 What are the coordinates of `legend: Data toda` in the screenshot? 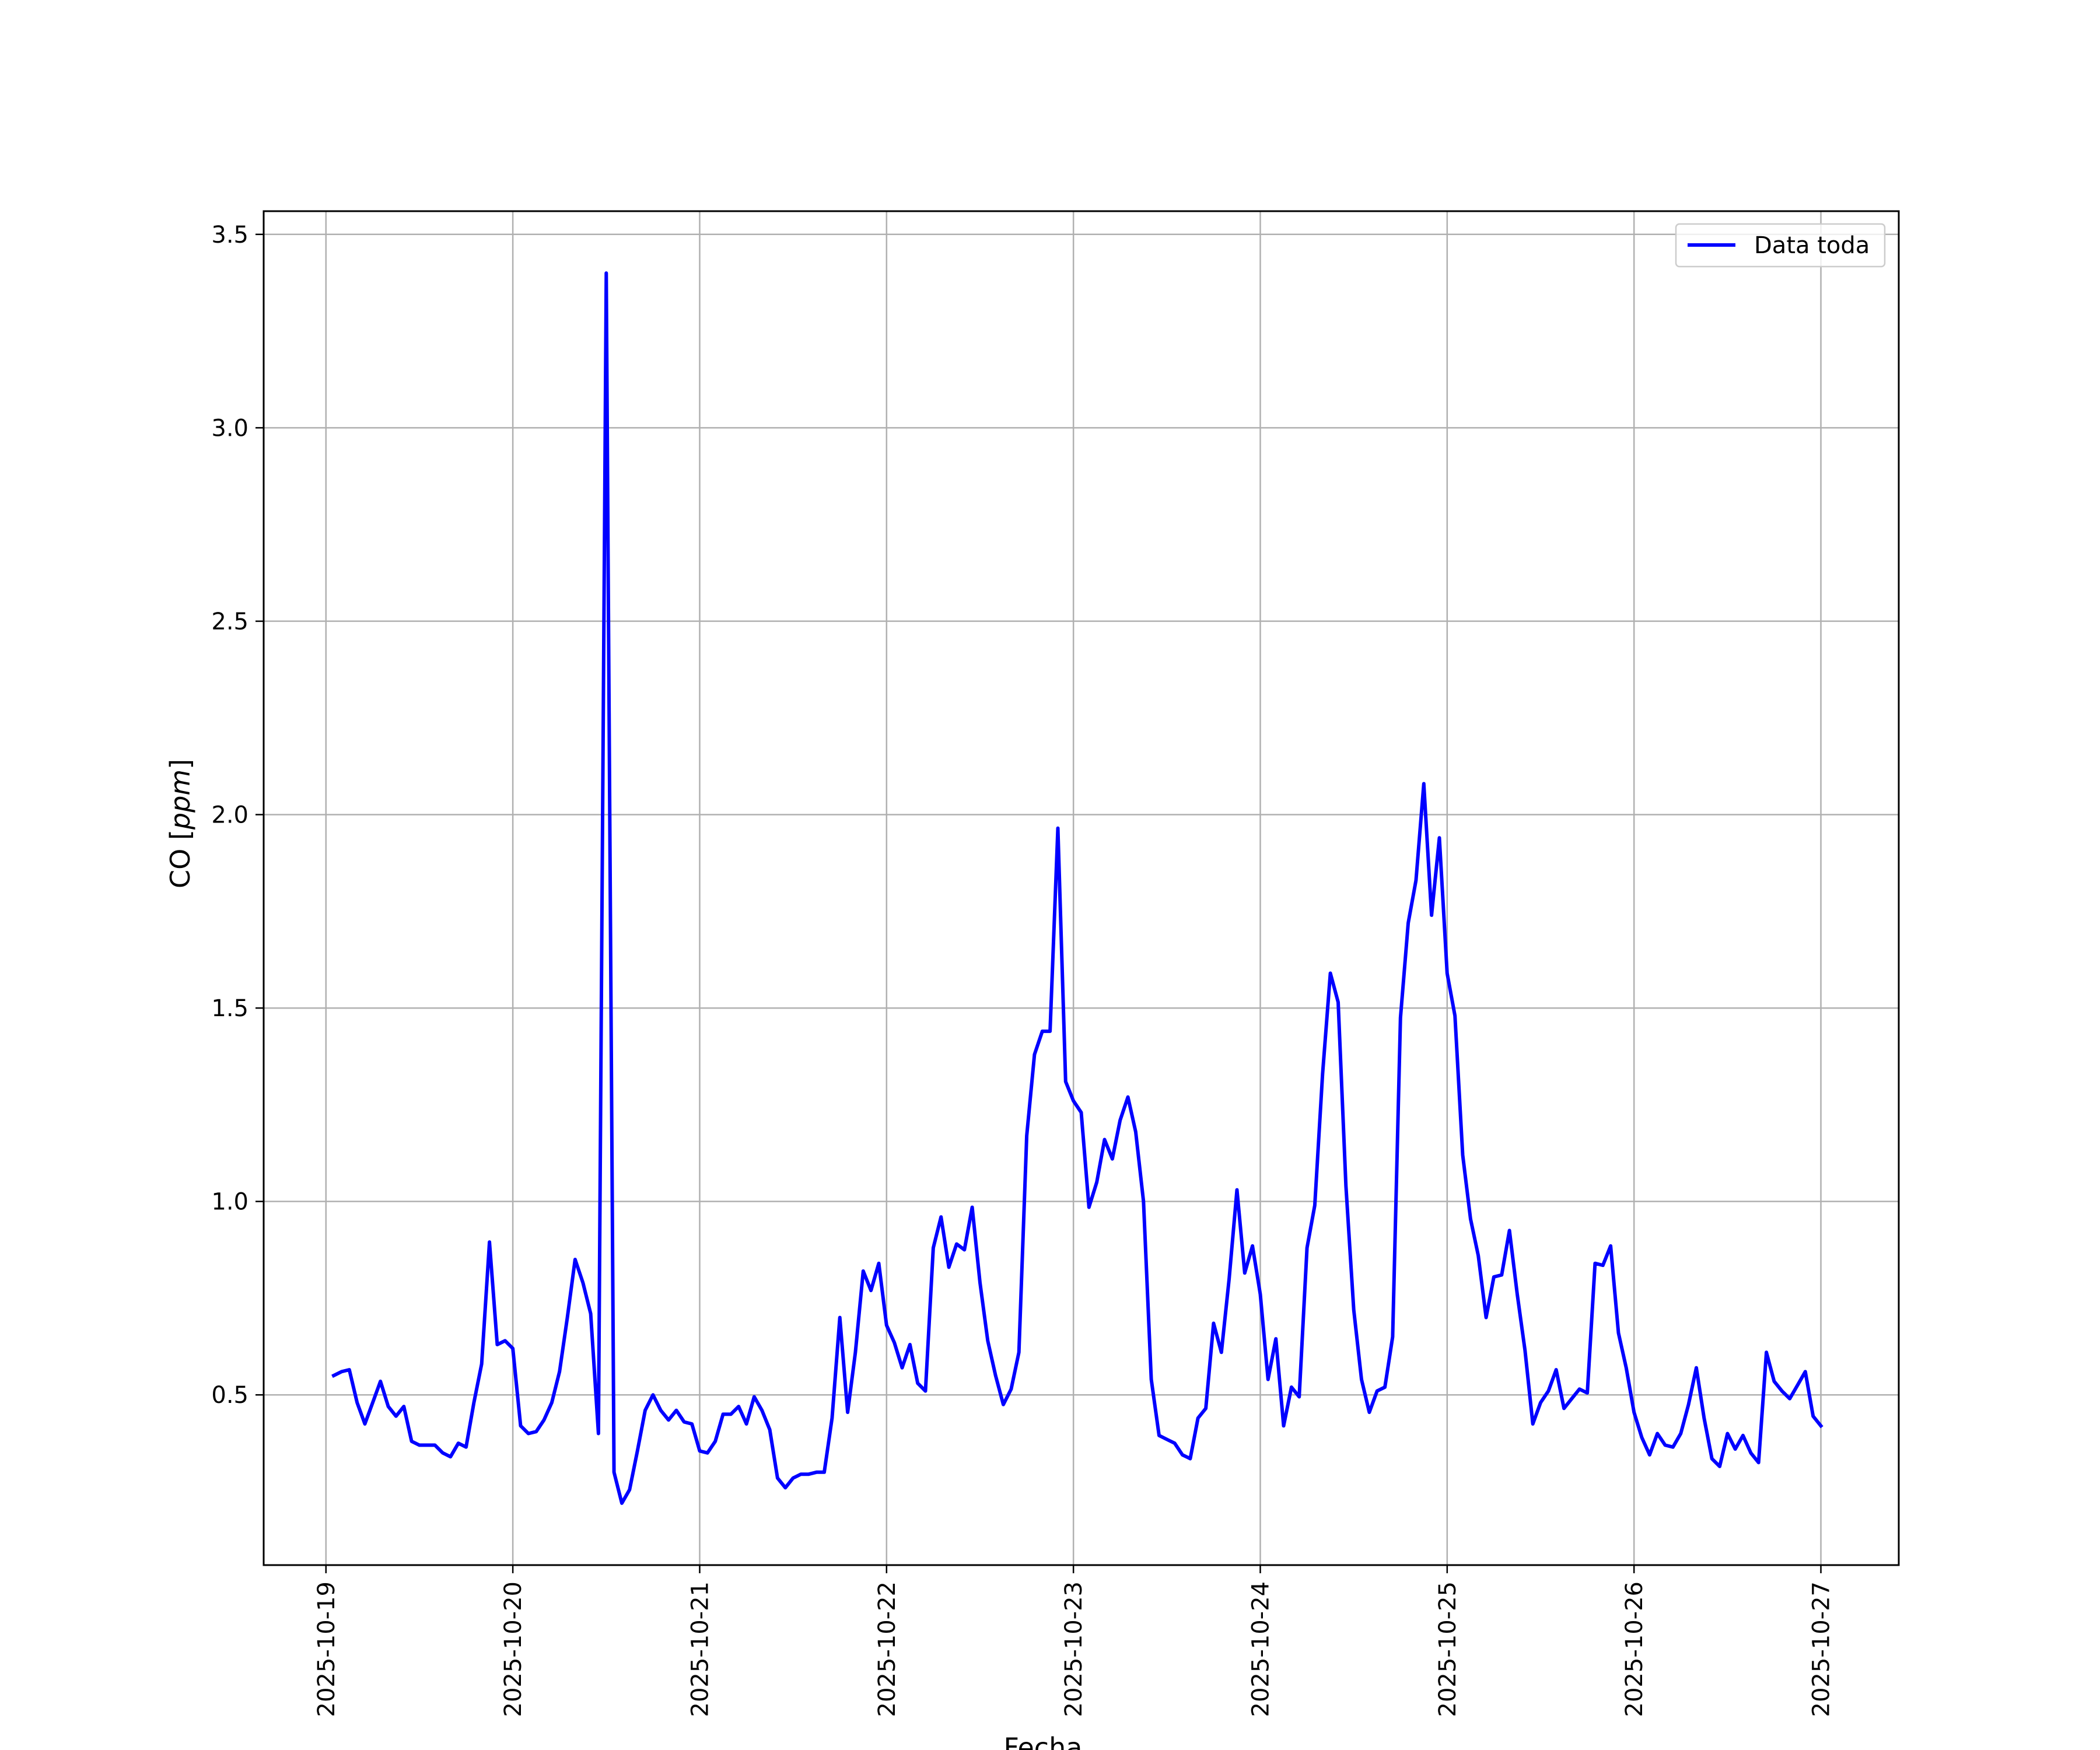 It's located at (1780, 245).